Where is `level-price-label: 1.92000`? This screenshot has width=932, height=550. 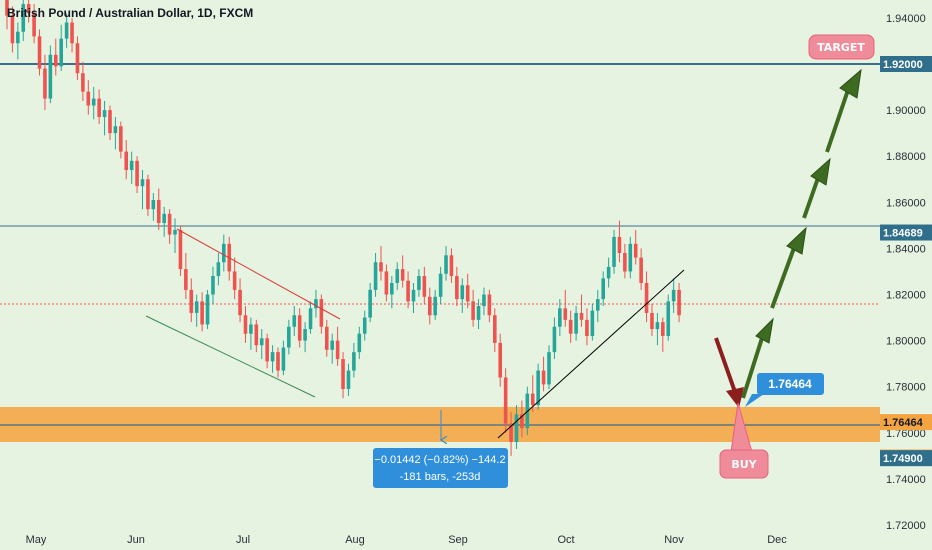 level-price-label: 1.92000 is located at coordinates (906, 64).